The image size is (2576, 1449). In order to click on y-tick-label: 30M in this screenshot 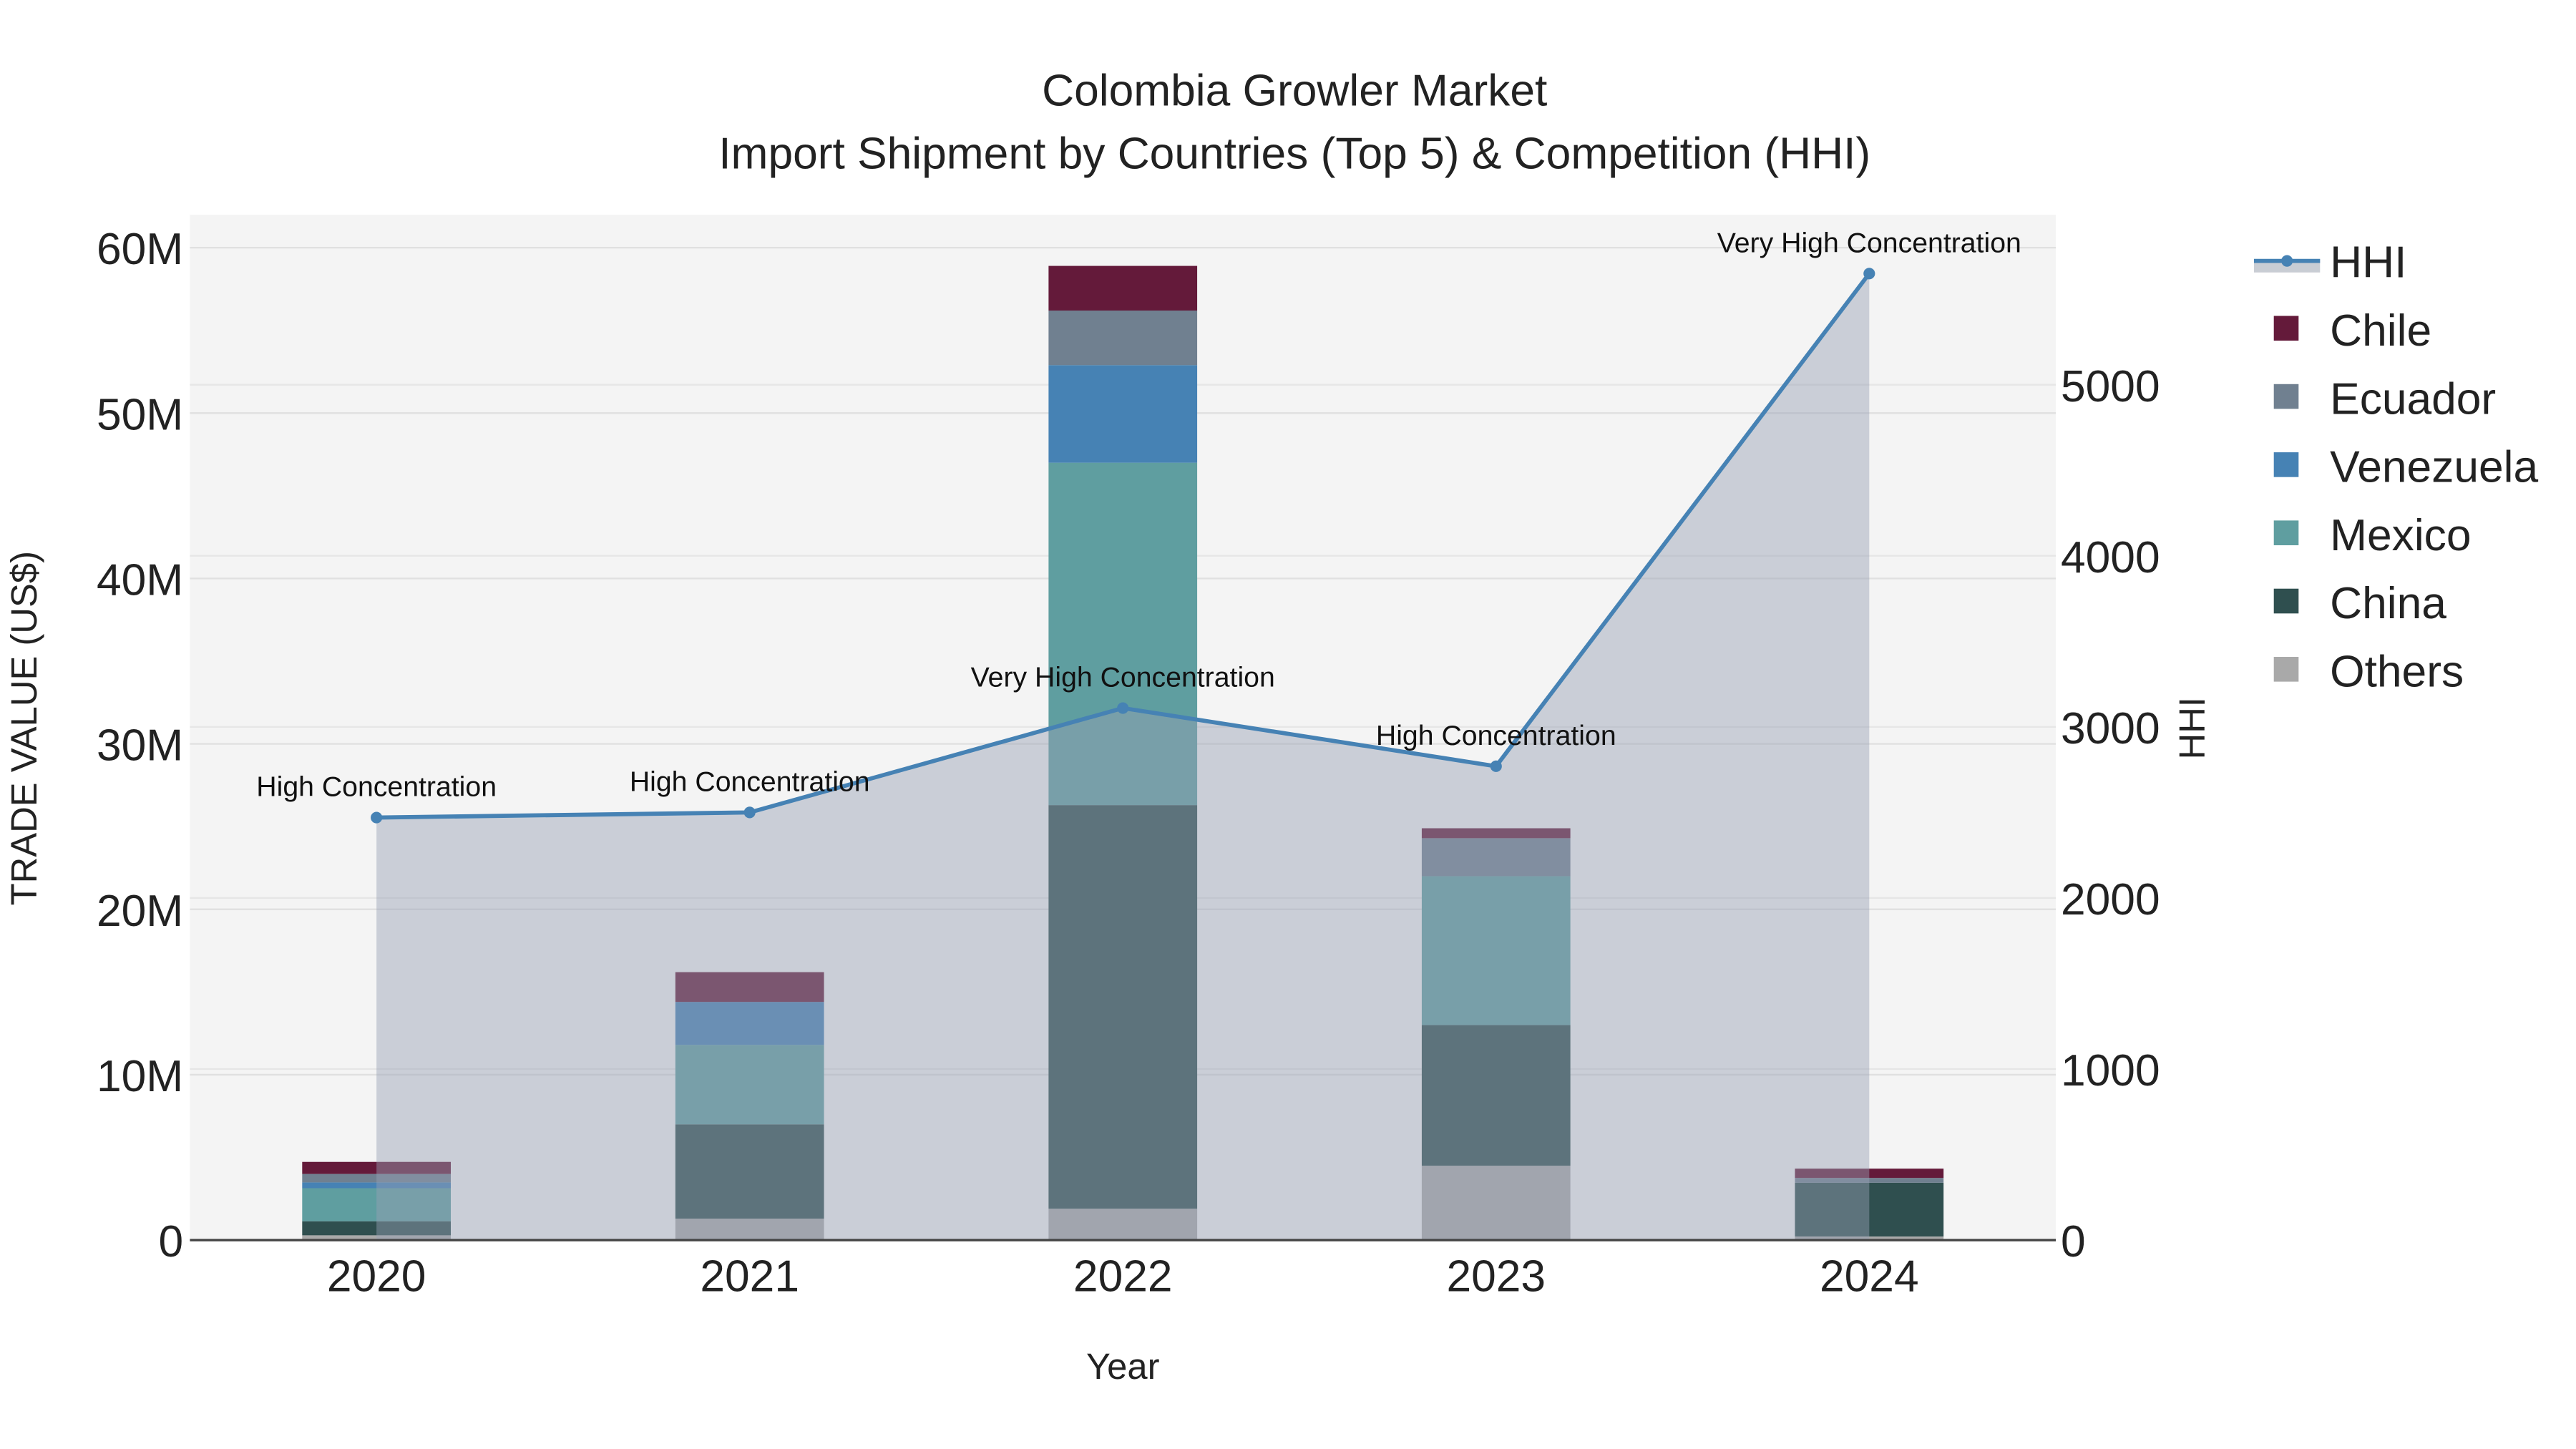, I will do `click(140, 746)`.